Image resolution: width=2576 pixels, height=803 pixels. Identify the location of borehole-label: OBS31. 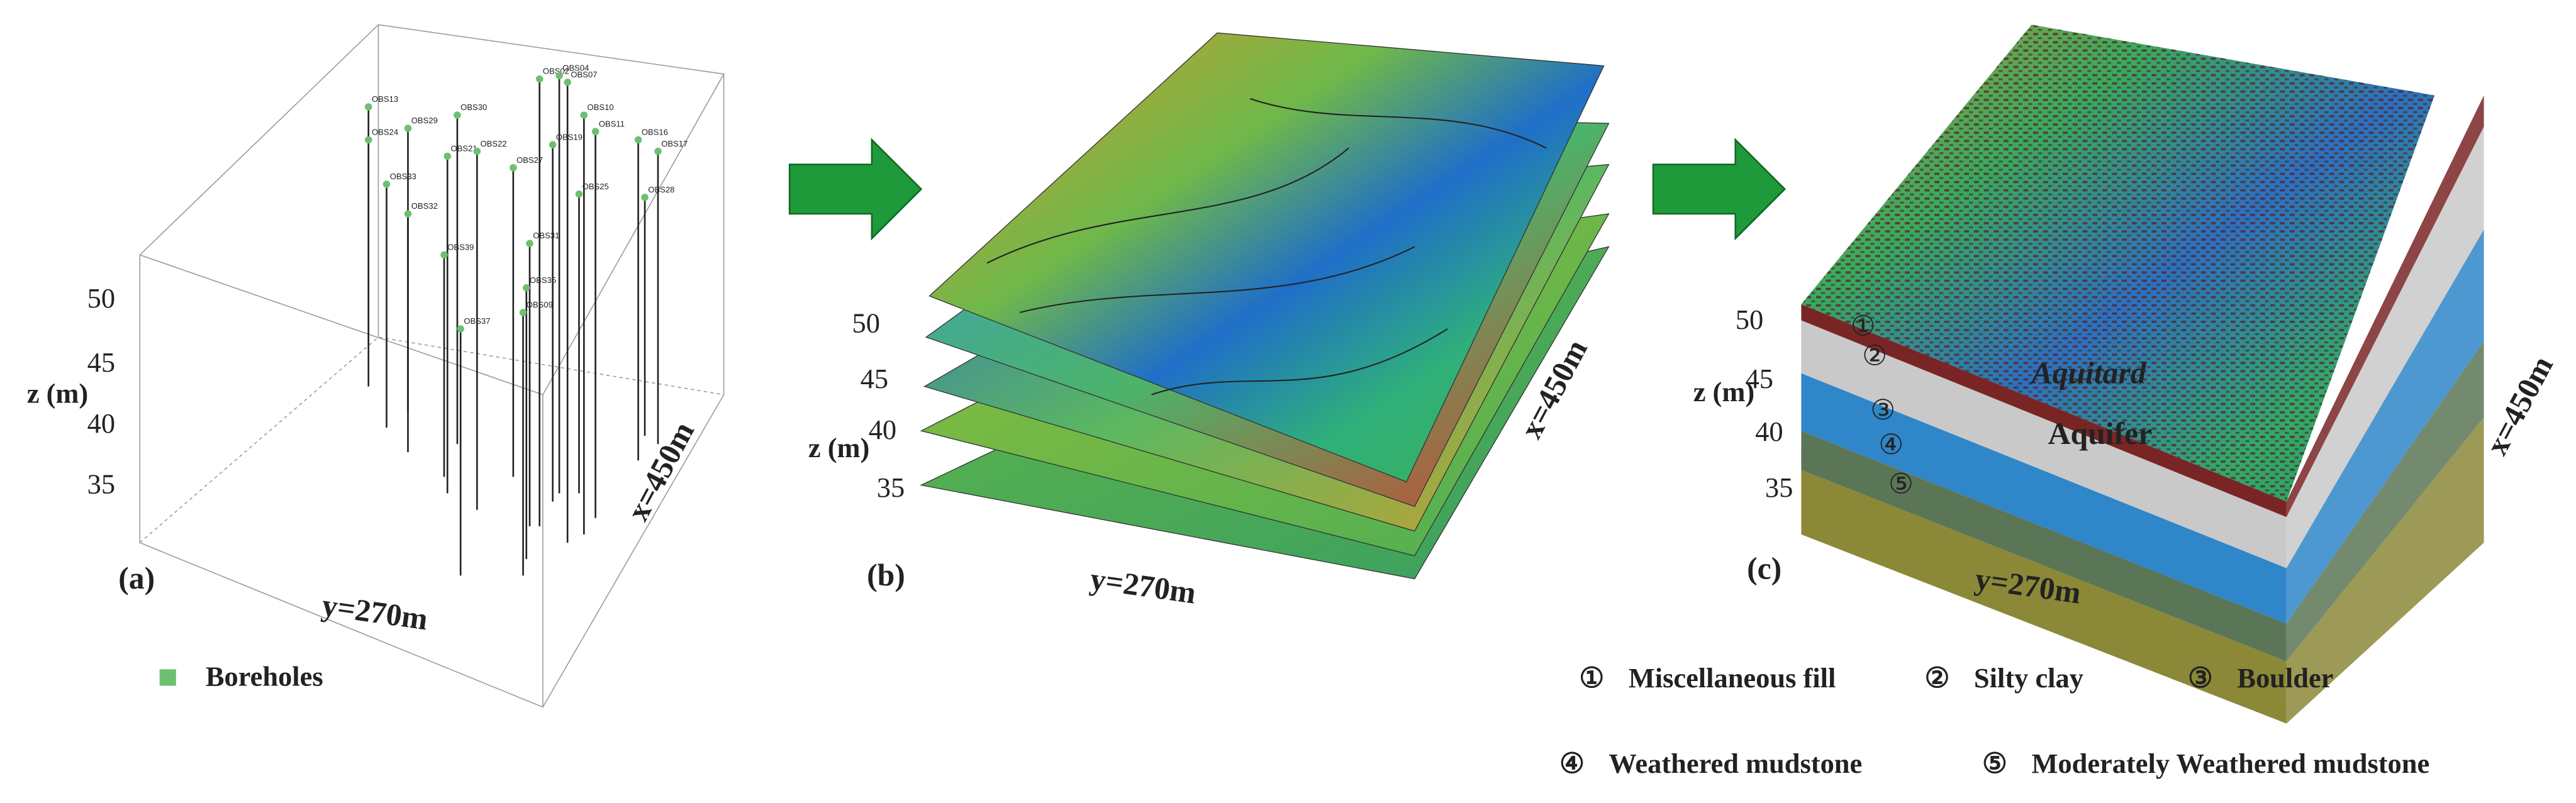
(546, 235).